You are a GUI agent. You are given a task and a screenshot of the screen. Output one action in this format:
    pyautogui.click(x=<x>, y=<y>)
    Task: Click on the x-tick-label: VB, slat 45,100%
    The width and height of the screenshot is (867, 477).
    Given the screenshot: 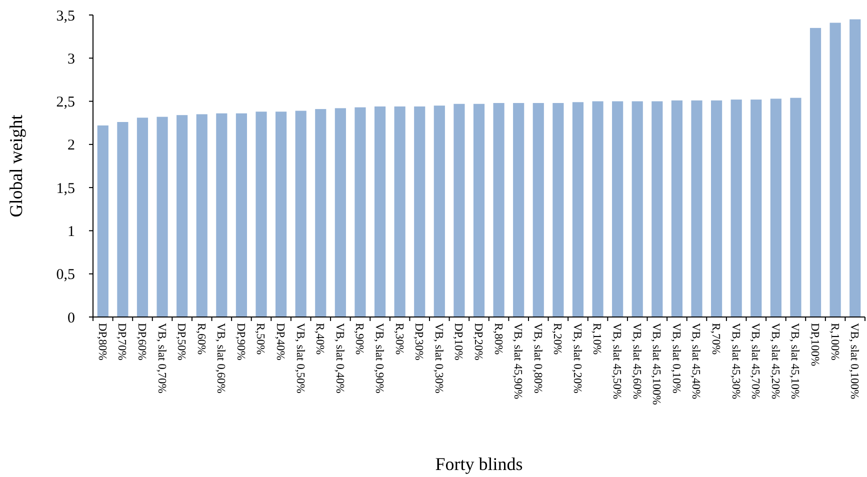 What is the action you would take?
    pyautogui.click(x=656, y=364)
    